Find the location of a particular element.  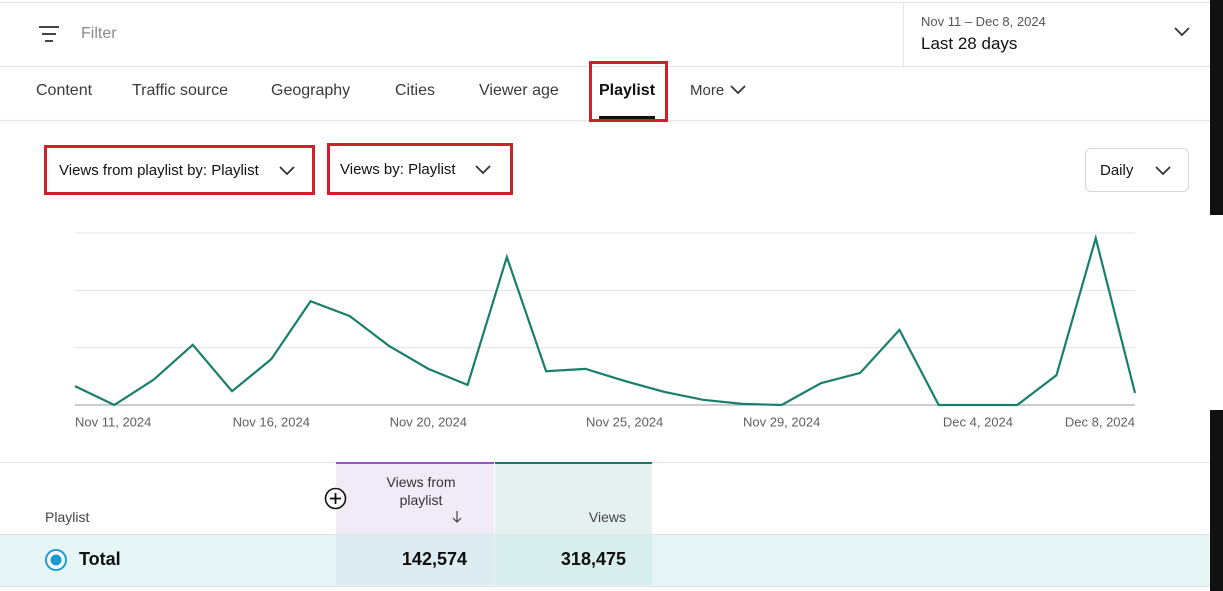

tab-underline is located at coordinates (627, 117).